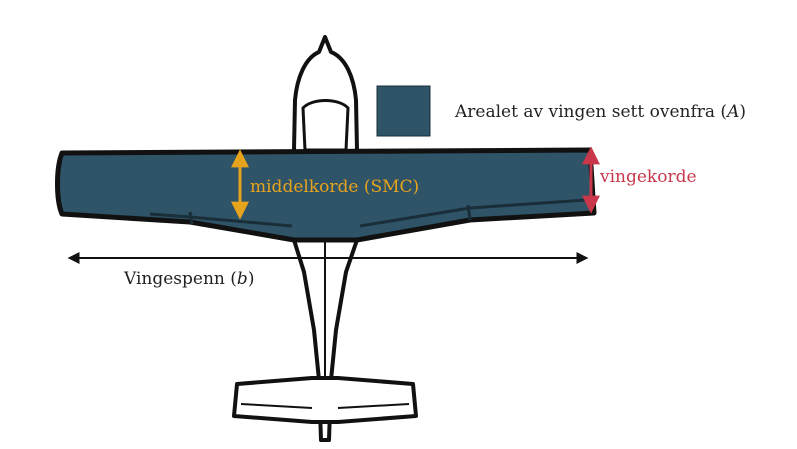 The height and width of the screenshot is (449, 797). Describe the element at coordinates (648, 177) in the screenshot. I see `chord-label: vingekorde` at that location.